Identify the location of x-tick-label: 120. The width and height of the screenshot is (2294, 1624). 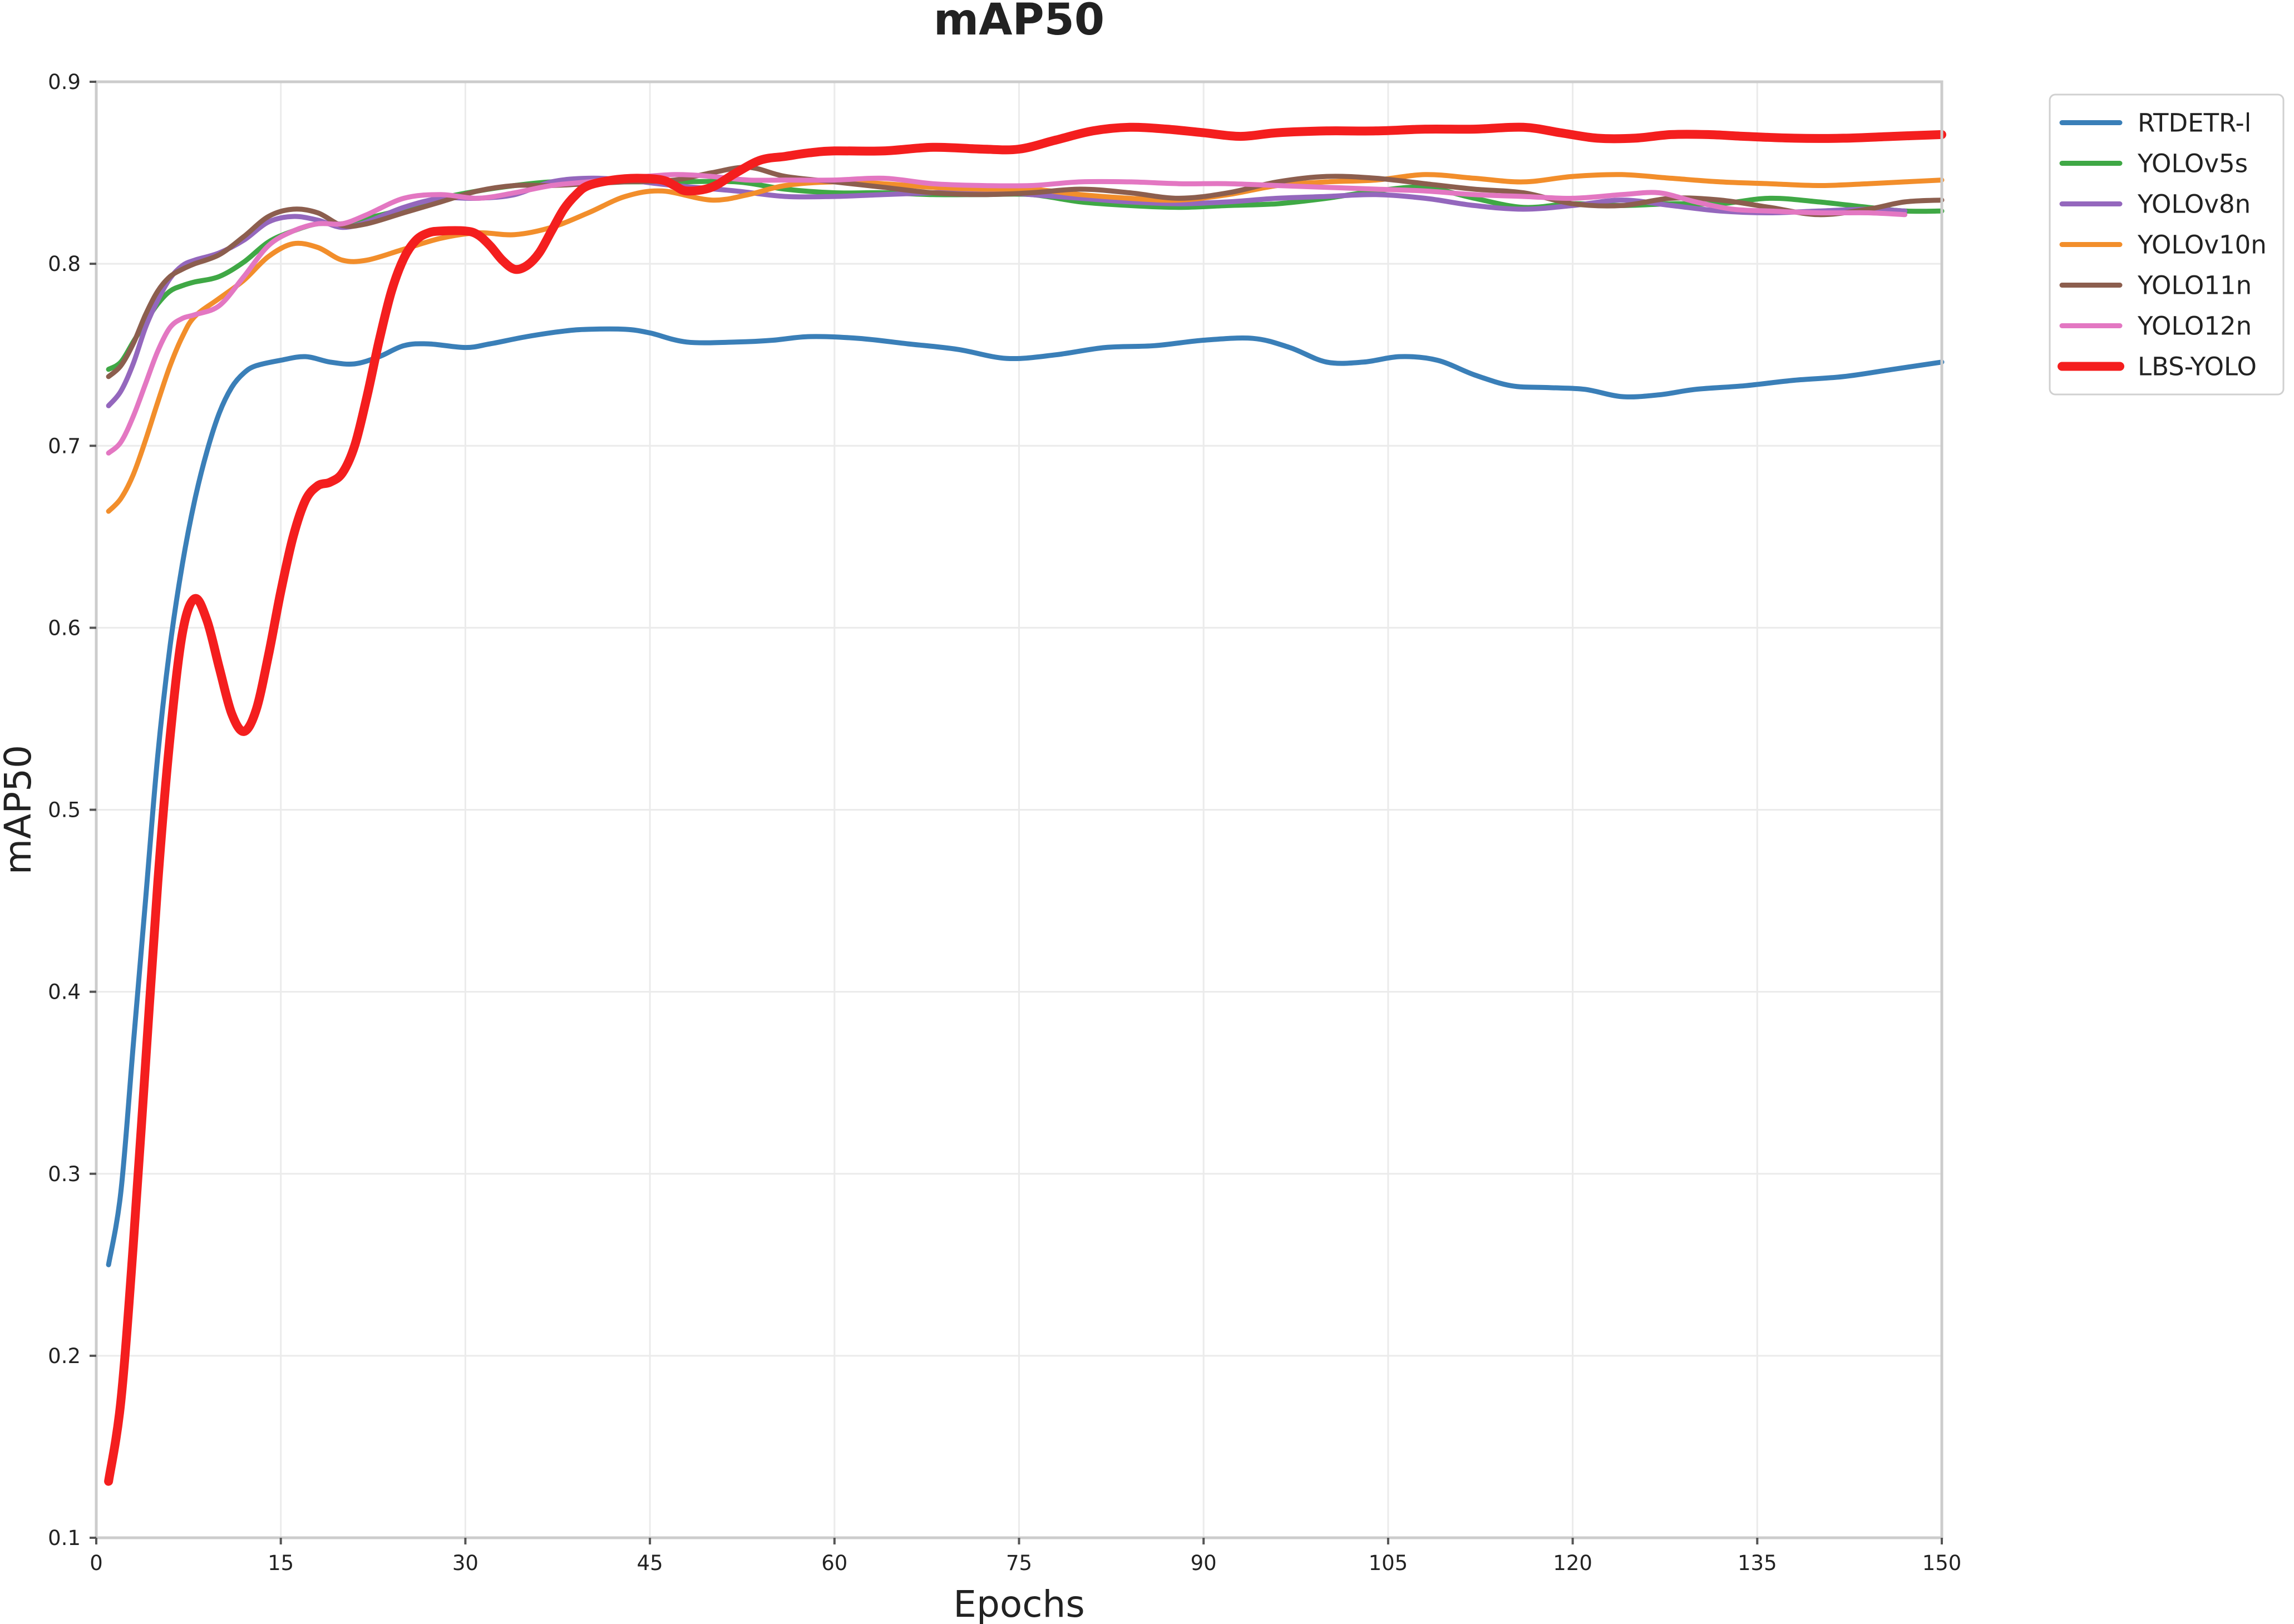
(1572, 1563).